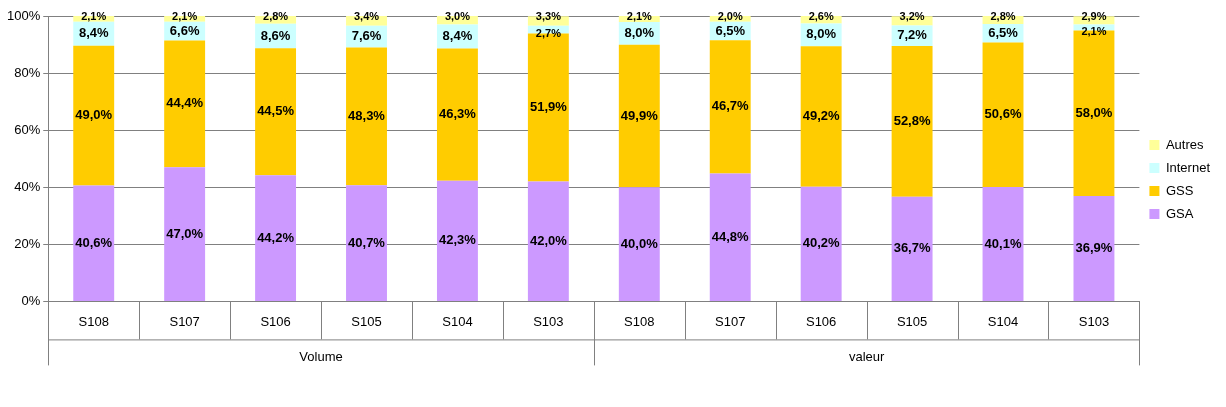 The image size is (1226, 407). What do you see at coordinates (1179, 213) in the screenshot?
I see `legend-label: GSA` at bounding box center [1179, 213].